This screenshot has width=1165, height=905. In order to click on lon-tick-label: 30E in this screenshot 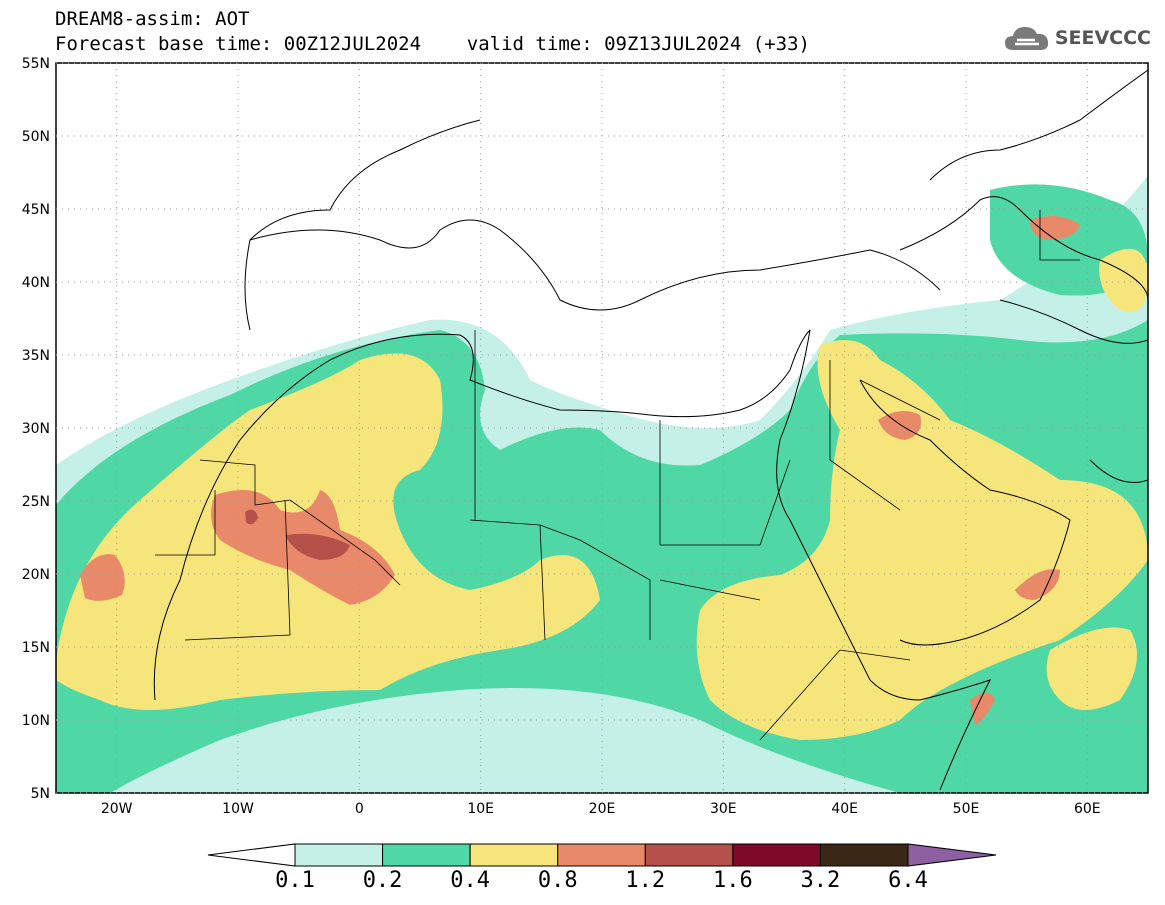, I will do `click(723, 809)`.